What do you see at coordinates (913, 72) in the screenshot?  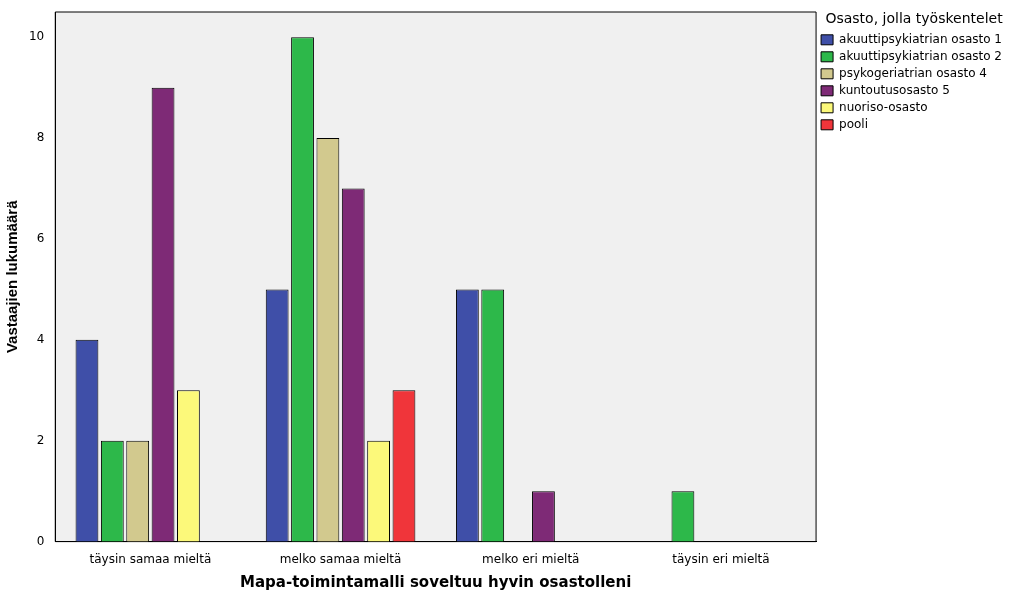 I see `legend-label: psykogeriatrian osasto 4` at bounding box center [913, 72].